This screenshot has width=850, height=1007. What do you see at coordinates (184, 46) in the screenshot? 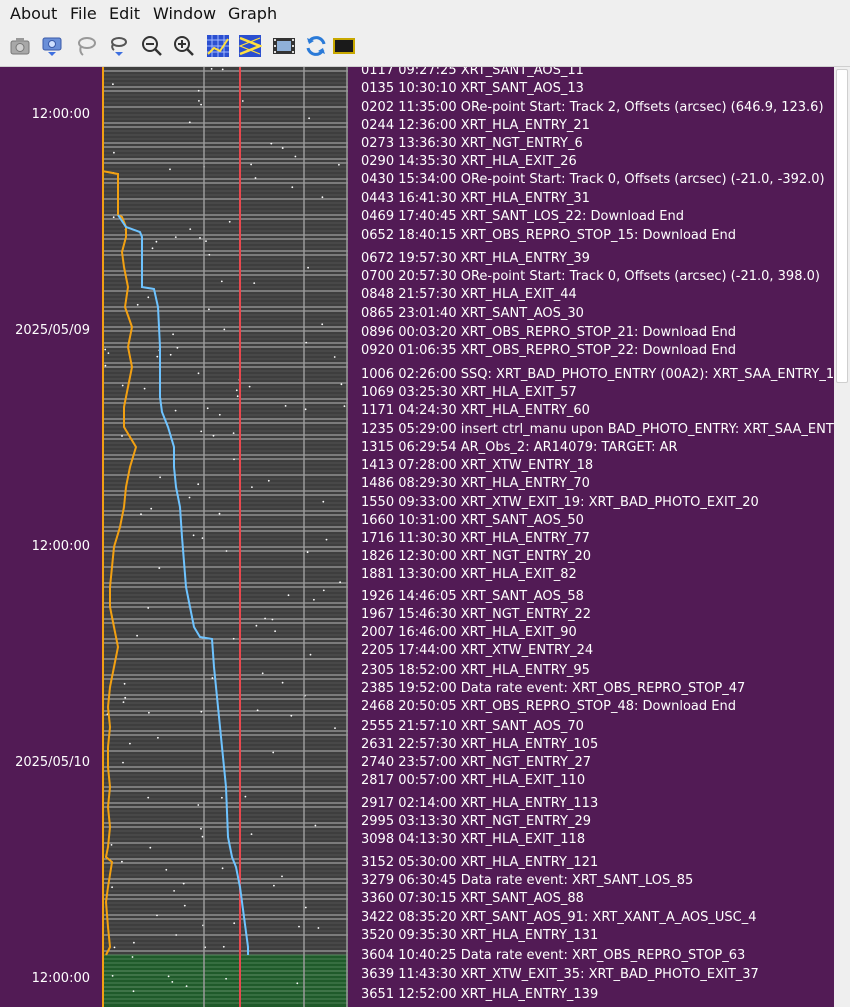
I see `zoom-in-button` at bounding box center [184, 46].